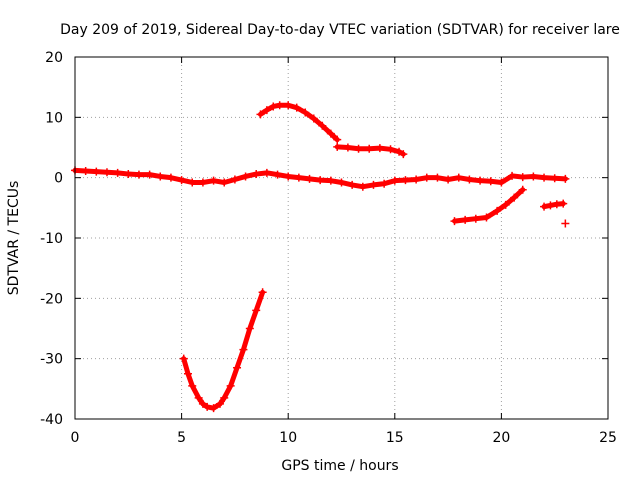  I want to click on x-tick-label: 15, so click(395, 438).